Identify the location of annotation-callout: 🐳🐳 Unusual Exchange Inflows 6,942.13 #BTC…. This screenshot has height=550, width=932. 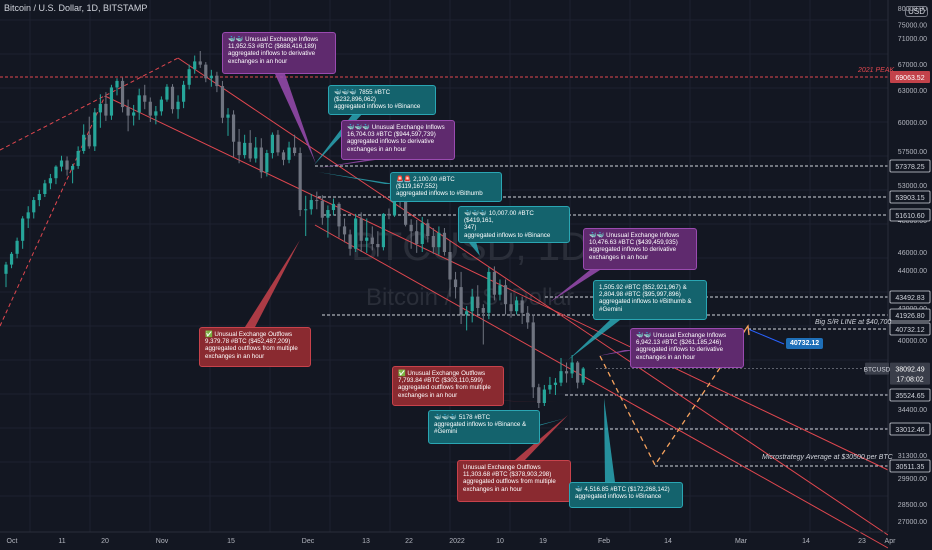
(687, 348).